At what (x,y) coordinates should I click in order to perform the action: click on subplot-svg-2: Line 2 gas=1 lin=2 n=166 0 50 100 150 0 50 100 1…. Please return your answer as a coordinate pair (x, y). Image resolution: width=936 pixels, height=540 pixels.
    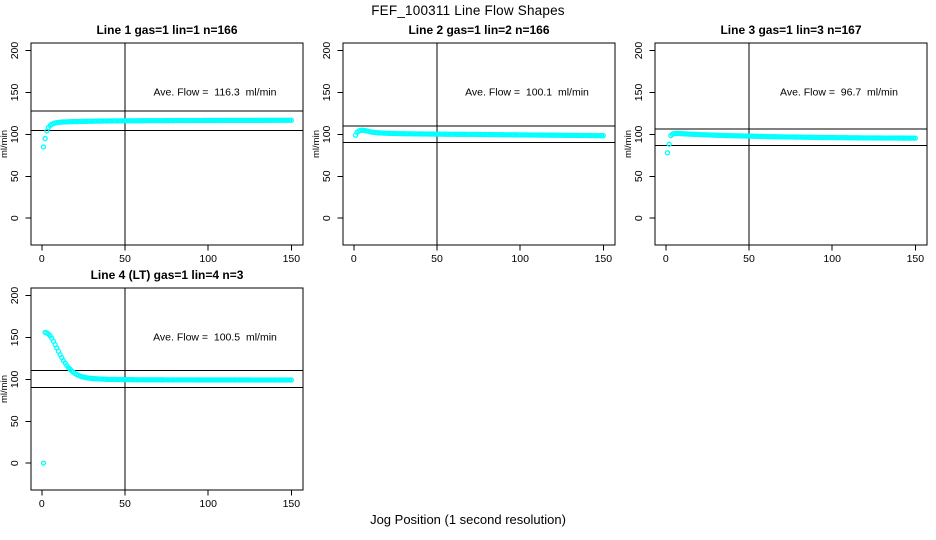
    Looking at the image, I should click on (463, 144).